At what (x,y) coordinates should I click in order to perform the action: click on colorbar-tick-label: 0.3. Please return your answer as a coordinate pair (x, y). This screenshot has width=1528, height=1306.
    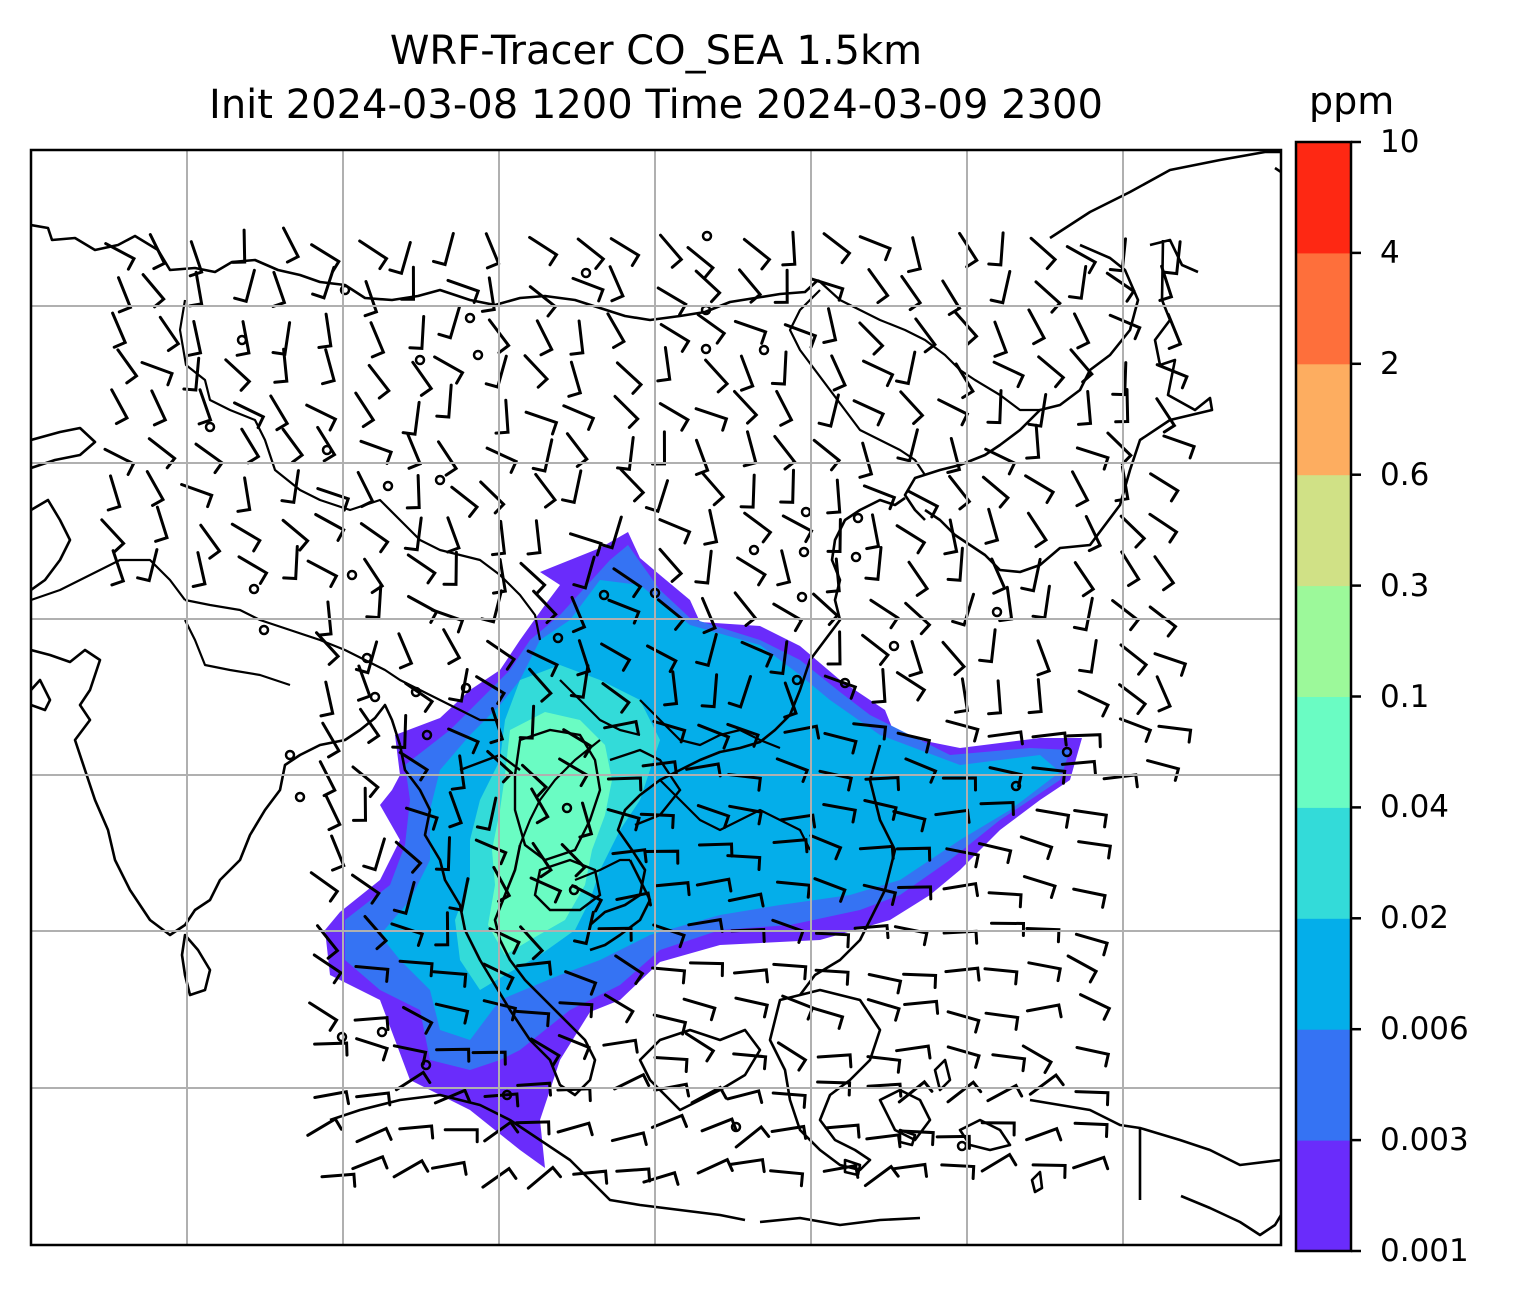
    Looking at the image, I should click on (1405, 585).